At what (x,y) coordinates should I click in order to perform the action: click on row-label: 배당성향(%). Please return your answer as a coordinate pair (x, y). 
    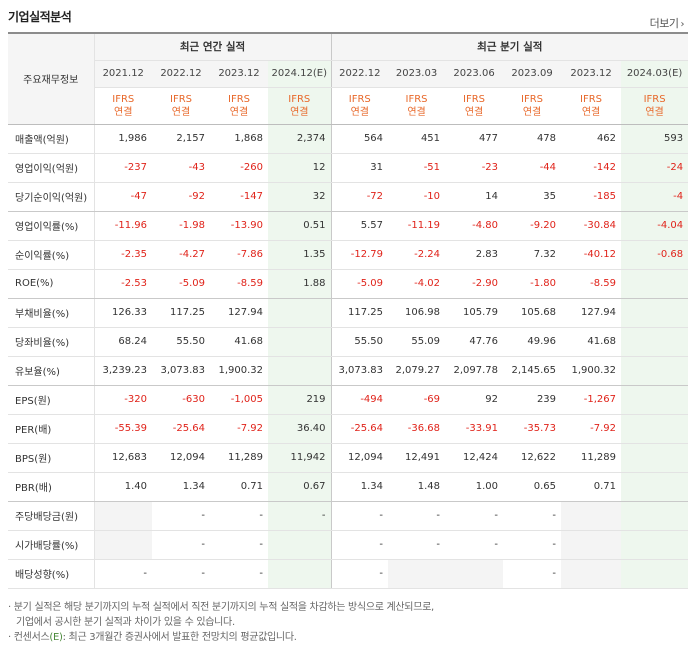
    Looking at the image, I should click on (51, 574).